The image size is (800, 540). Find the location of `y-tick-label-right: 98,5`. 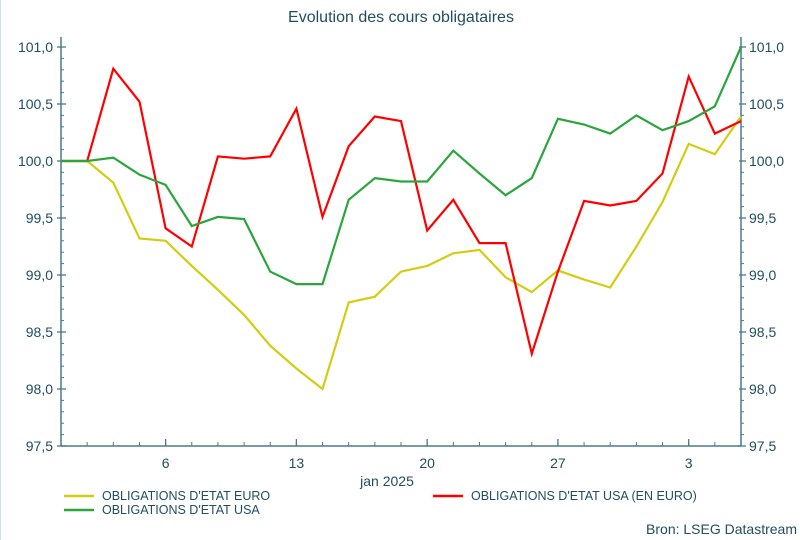

y-tick-label-right: 98,5 is located at coordinates (762, 332).